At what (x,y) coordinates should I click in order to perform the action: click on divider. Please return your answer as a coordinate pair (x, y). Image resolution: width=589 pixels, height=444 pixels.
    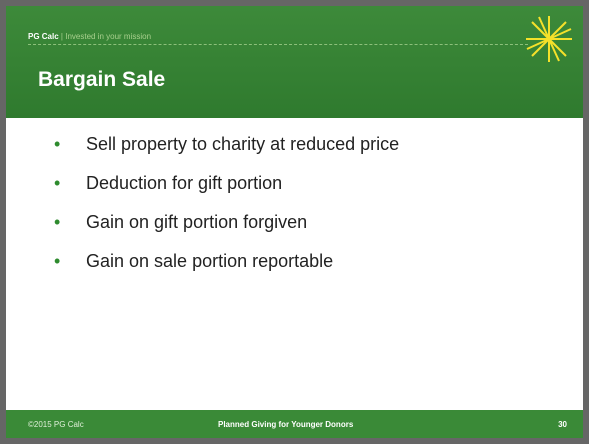
    Looking at the image, I should click on (278, 44).